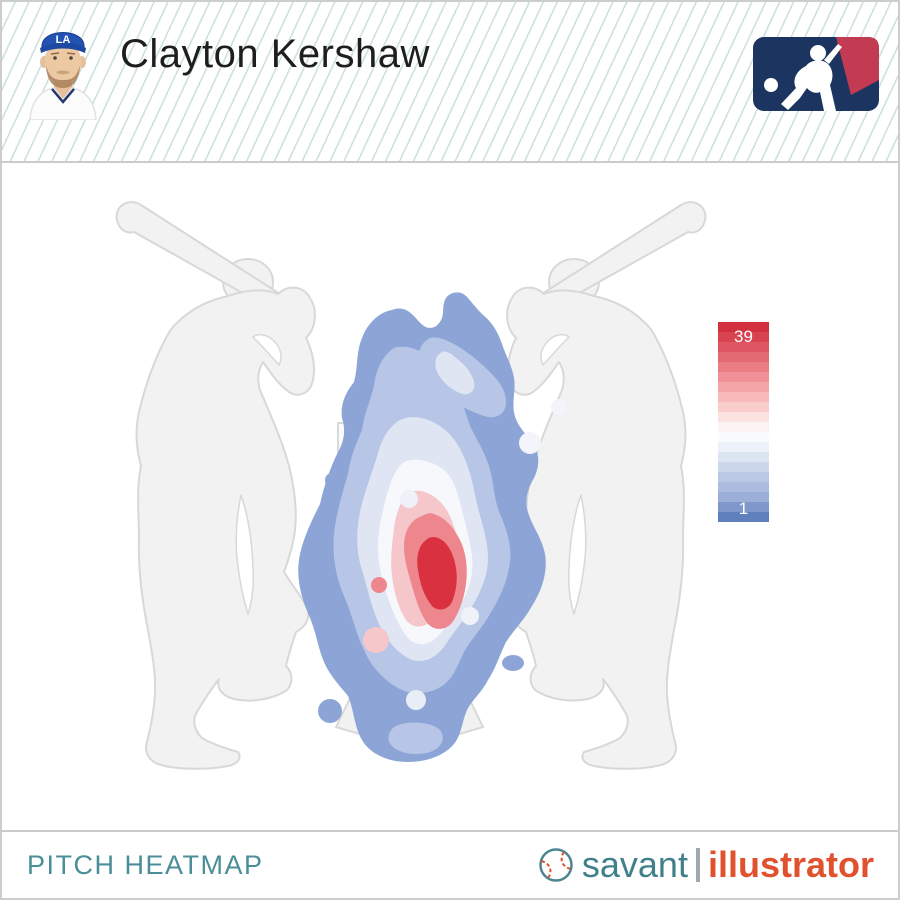 This screenshot has width=900, height=900. I want to click on legend-max-label: 39, so click(743, 336).